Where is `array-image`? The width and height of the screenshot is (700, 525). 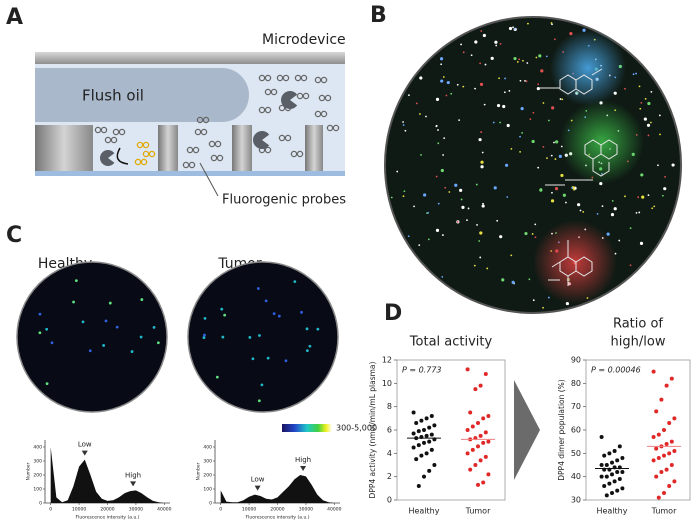 array-image is located at coordinates (92, 337).